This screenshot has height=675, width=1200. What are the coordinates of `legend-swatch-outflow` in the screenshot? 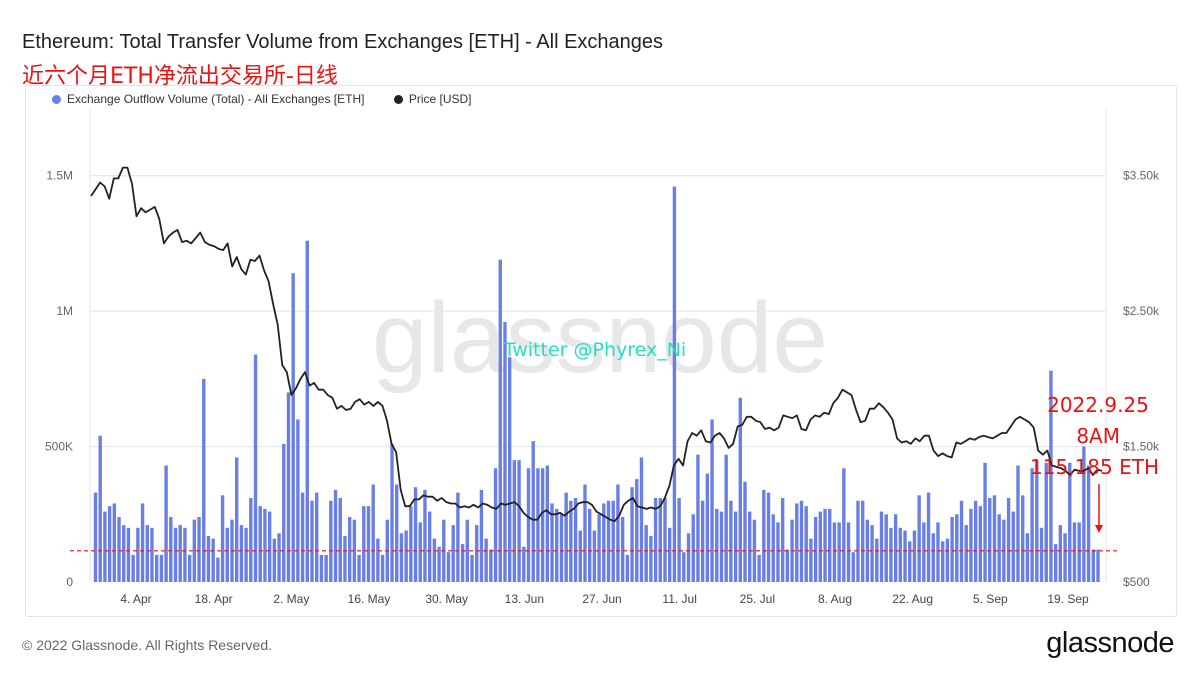 It's located at (56, 99).